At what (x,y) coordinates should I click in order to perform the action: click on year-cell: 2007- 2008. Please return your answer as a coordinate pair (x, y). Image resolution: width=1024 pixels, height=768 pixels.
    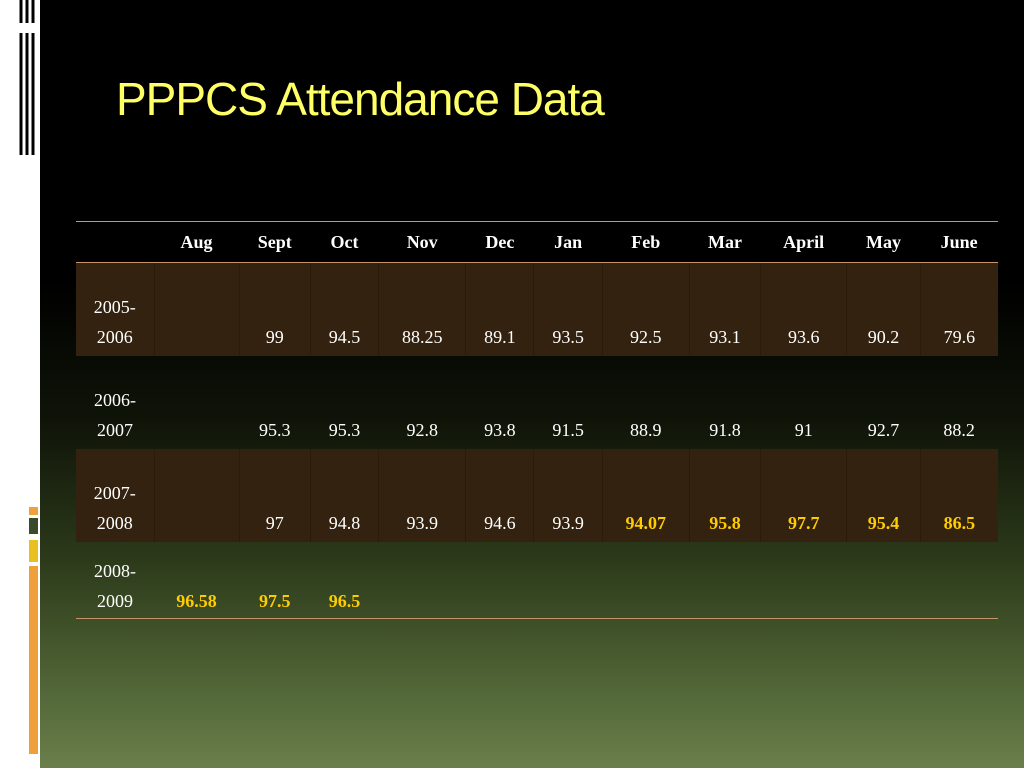
    Looking at the image, I should click on (115, 495).